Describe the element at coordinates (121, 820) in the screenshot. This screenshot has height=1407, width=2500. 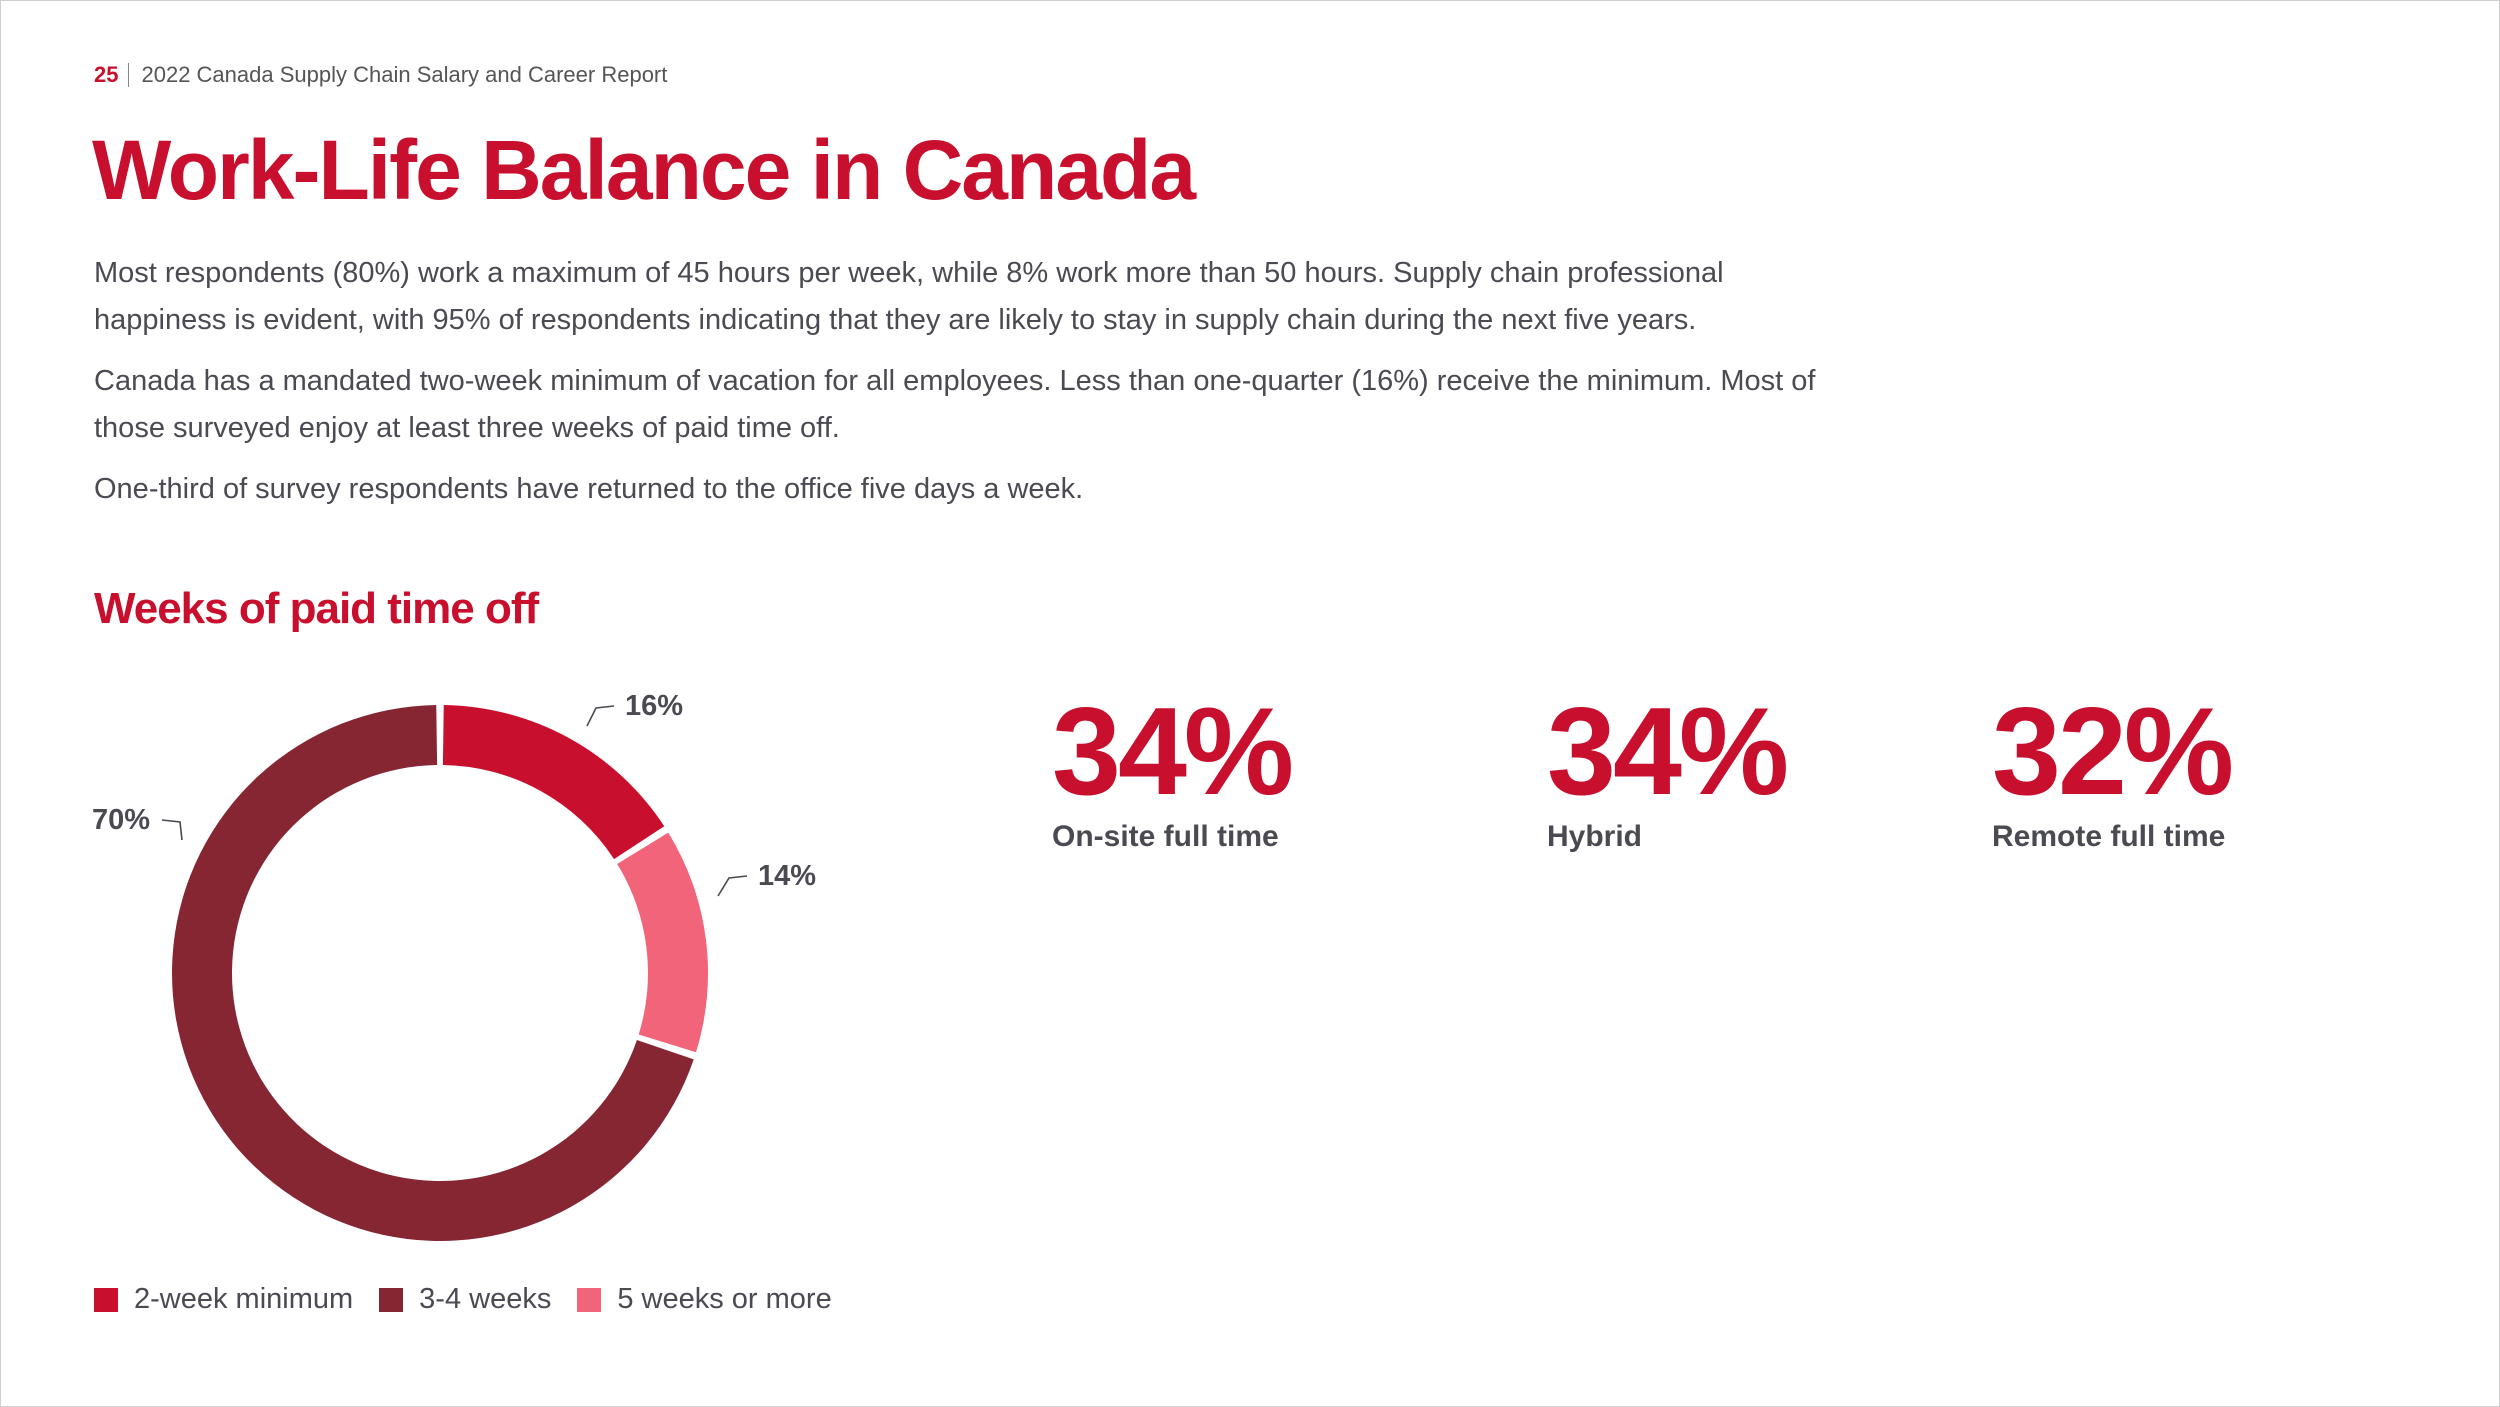
I see `slice-percent-label: 70%` at that location.